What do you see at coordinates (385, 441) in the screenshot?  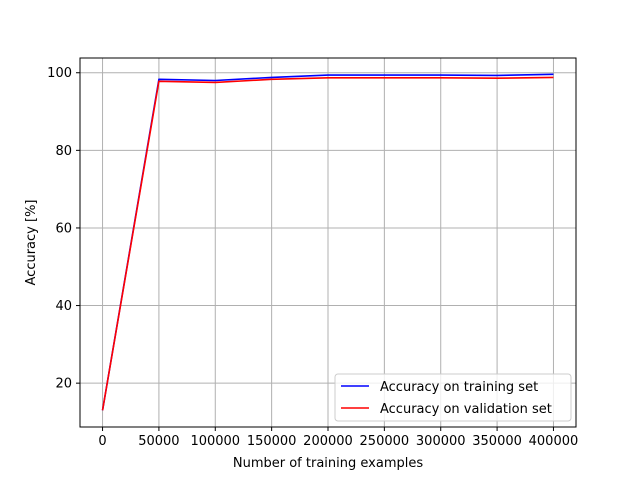 I see `x-tick-label: 250000` at bounding box center [385, 441].